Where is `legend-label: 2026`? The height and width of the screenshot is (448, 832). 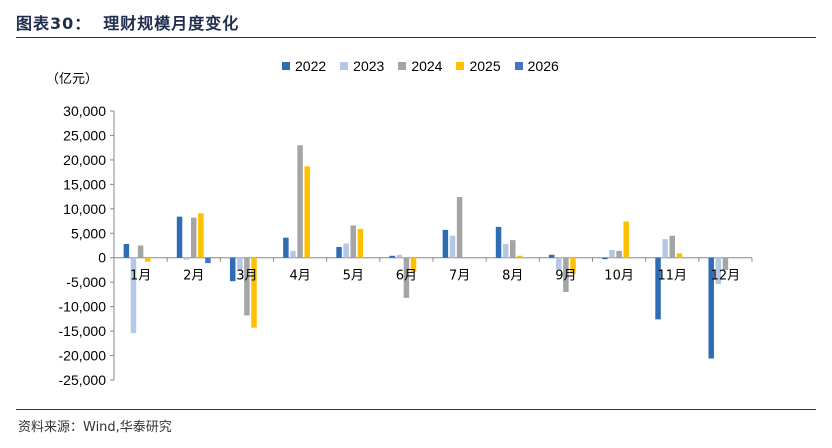 legend-label: 2026 is located at coordinates (543, 66).